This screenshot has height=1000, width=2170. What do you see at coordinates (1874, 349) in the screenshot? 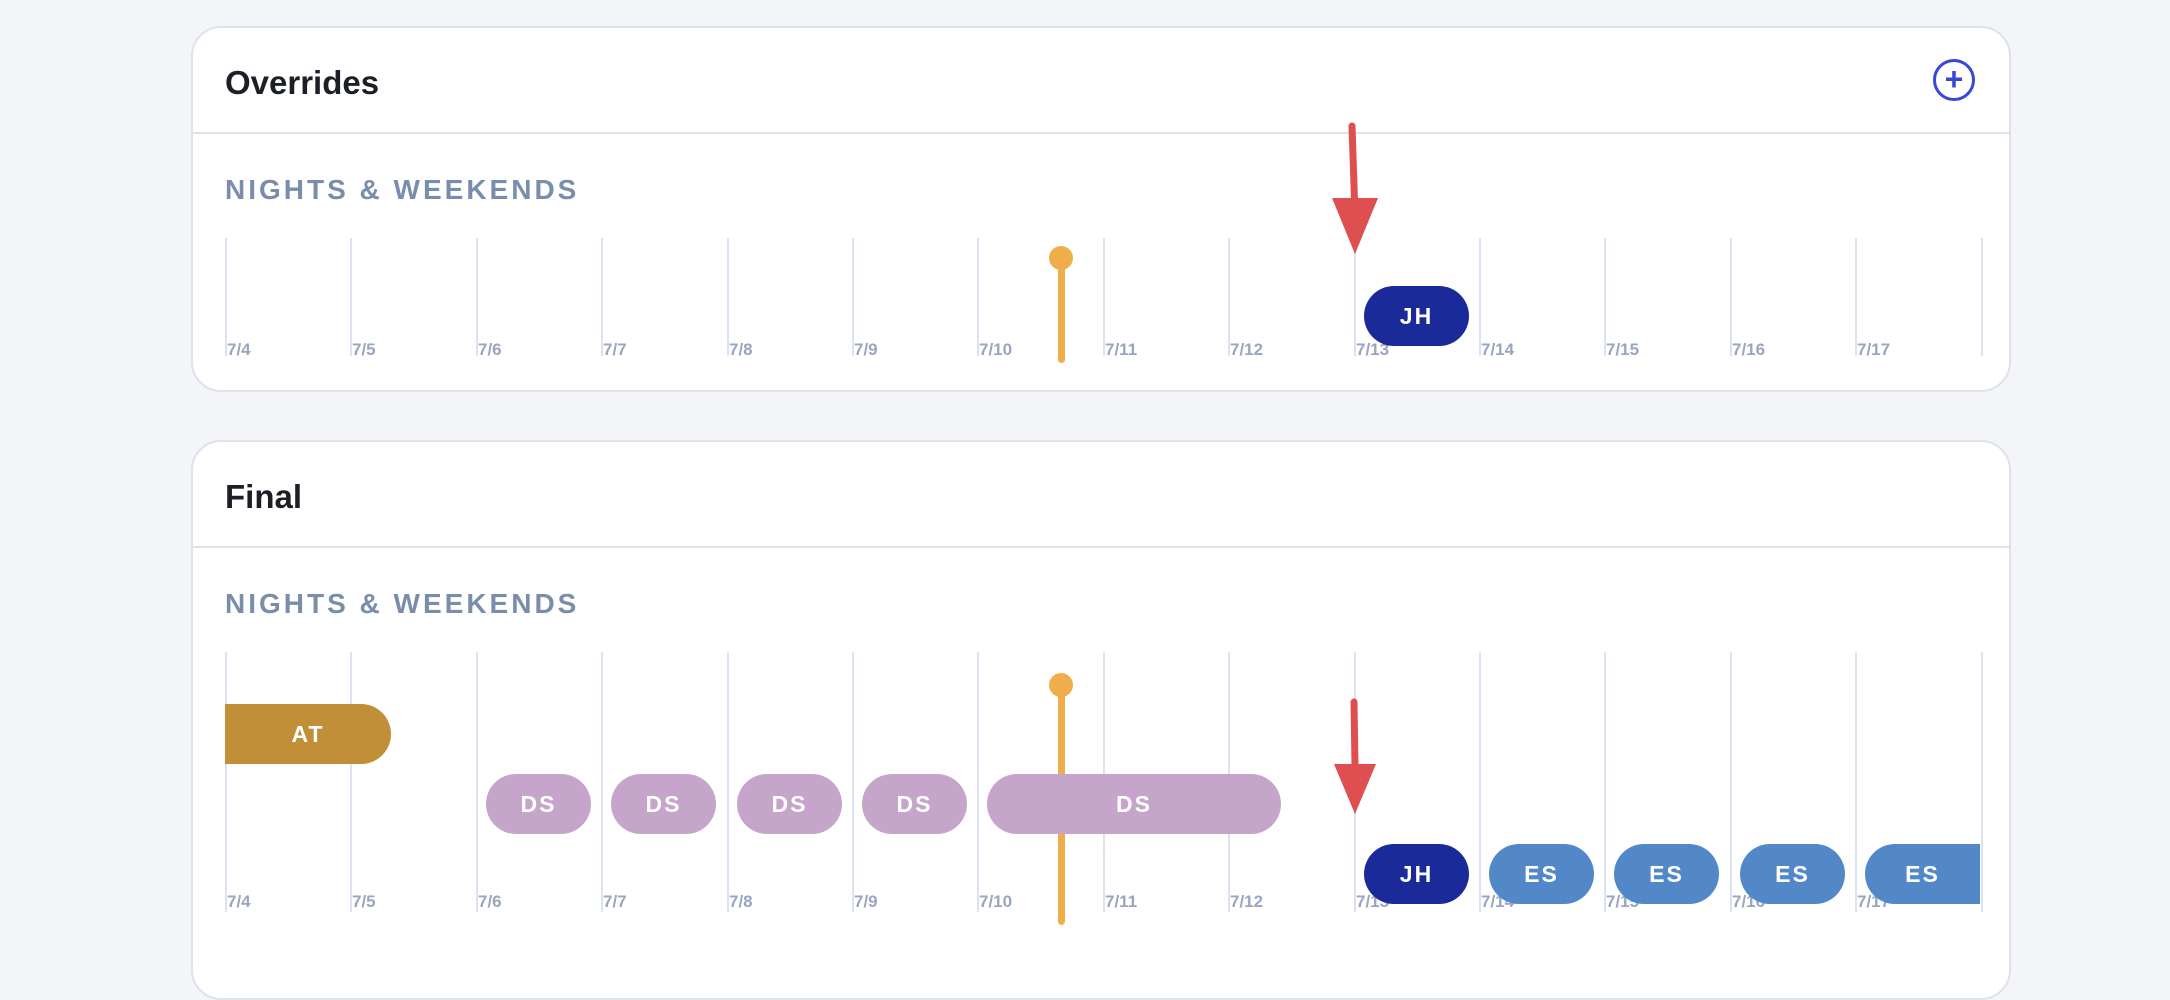
I see `date-label: 7/17` at bounding box center [1874, 349].